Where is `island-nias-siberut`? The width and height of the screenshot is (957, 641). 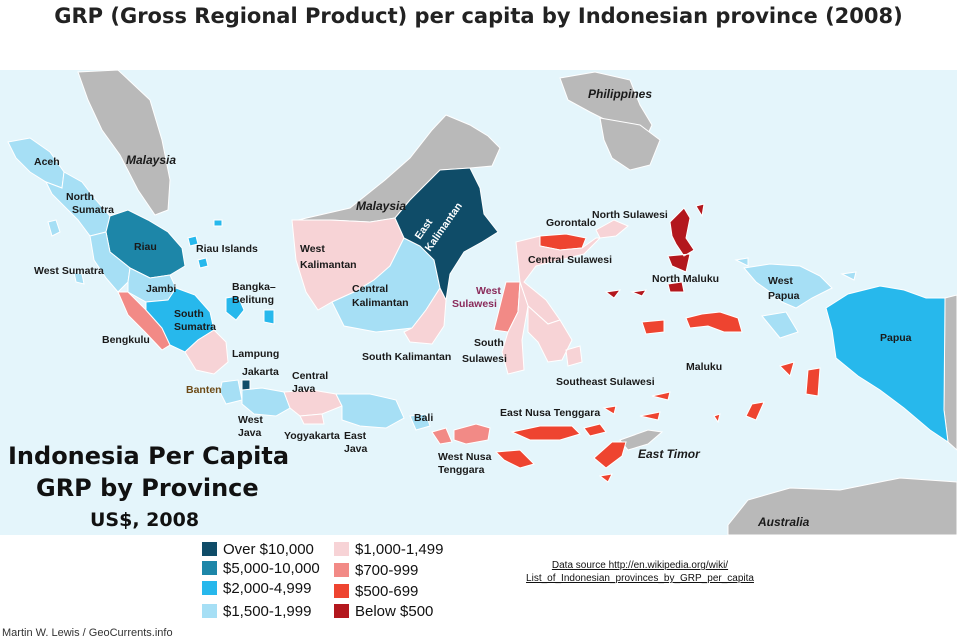
island-nias-siberut is located at coordinates (66, 252).